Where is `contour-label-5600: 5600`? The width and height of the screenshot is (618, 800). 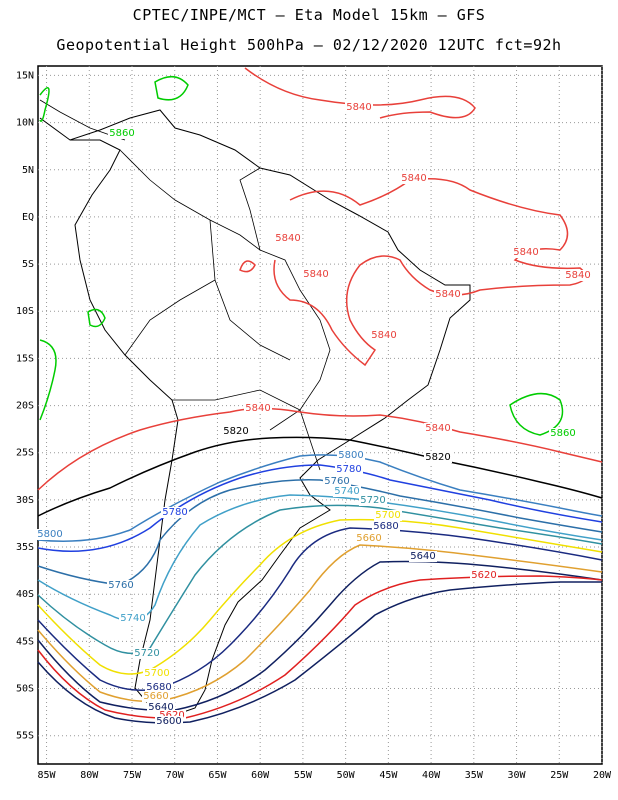 contour-label-5600: 5600 is located at coordinates (168, 721).